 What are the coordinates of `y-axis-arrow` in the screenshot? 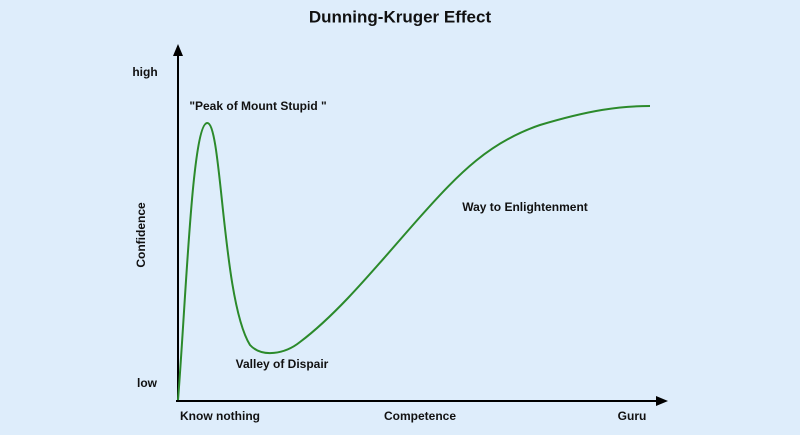 It's located at (178, 50).